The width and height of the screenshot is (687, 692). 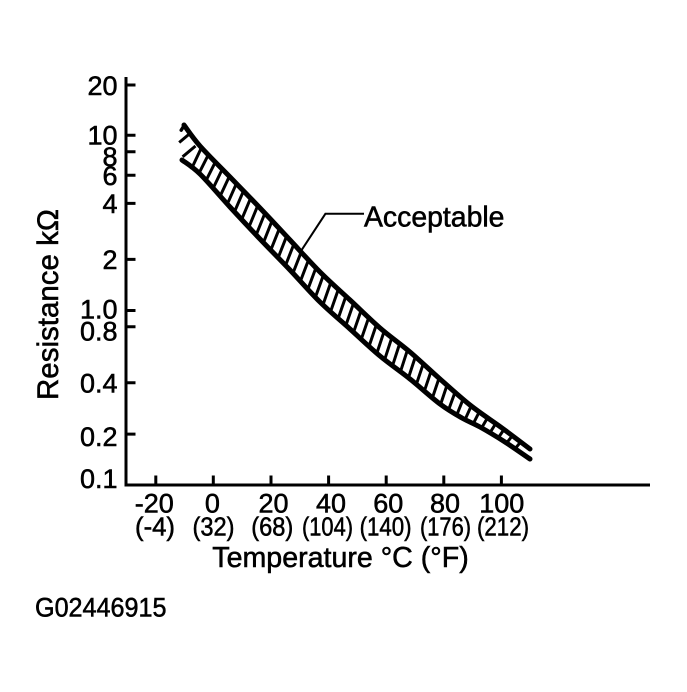 I want to click on svg-text: 100, so click(x=501, y=504).